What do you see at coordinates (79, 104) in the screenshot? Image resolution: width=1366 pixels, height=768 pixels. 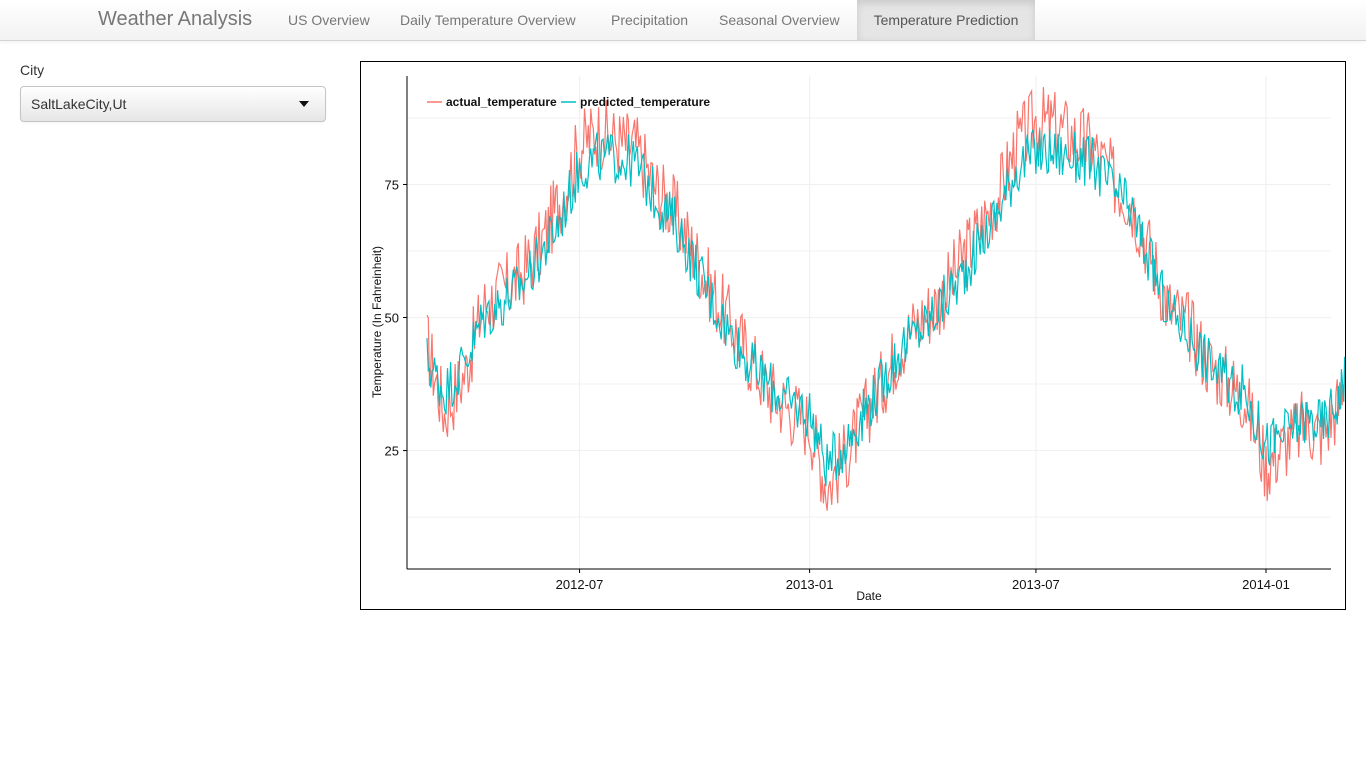 I see `city-select-value: SaltLakeCity,Ut` at bounding box center [79, 104].